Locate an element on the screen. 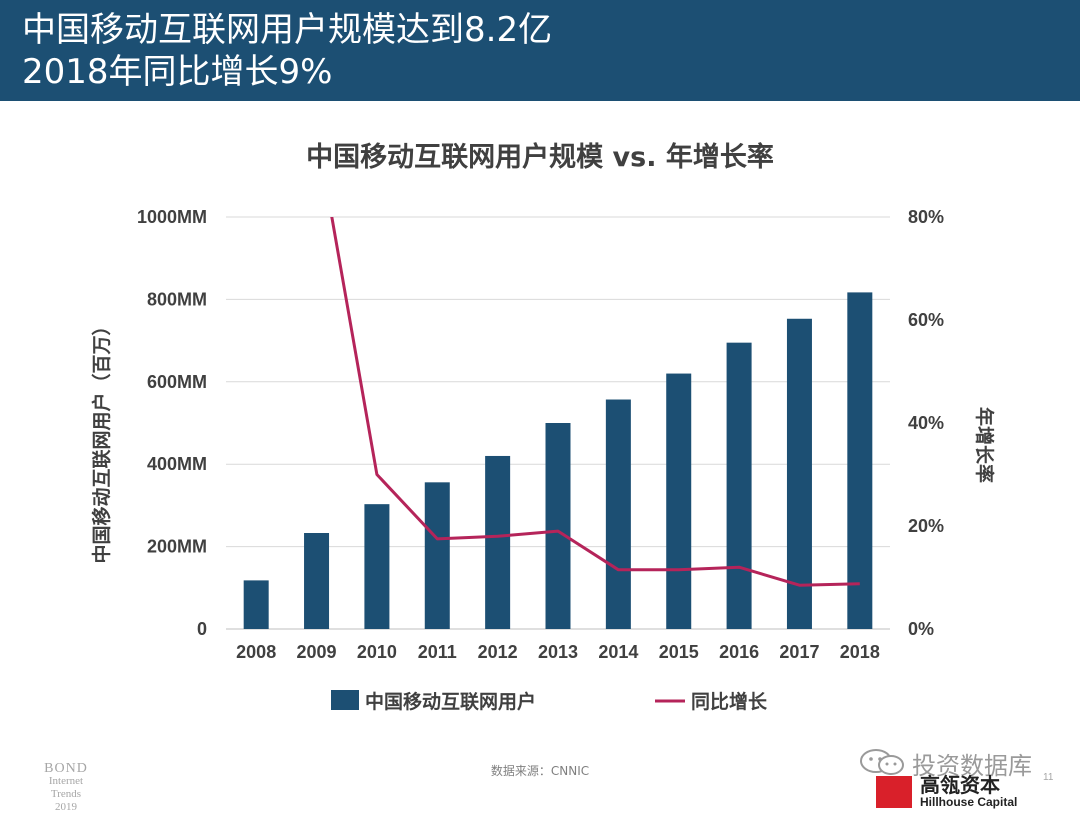  legend-line-label: 同比增长 is located at coordinates (729, 701).